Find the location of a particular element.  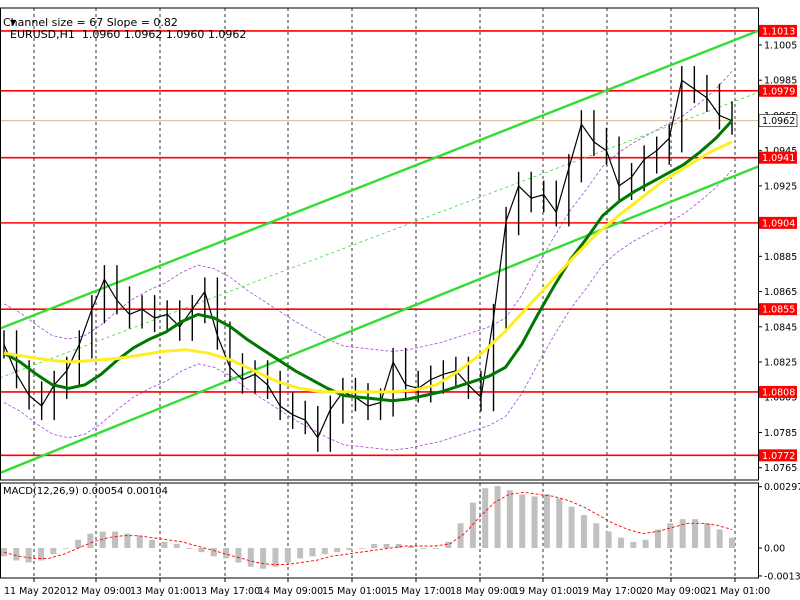

time-tick-label: 12 May 09:00 is located at coordinates (98, 591).